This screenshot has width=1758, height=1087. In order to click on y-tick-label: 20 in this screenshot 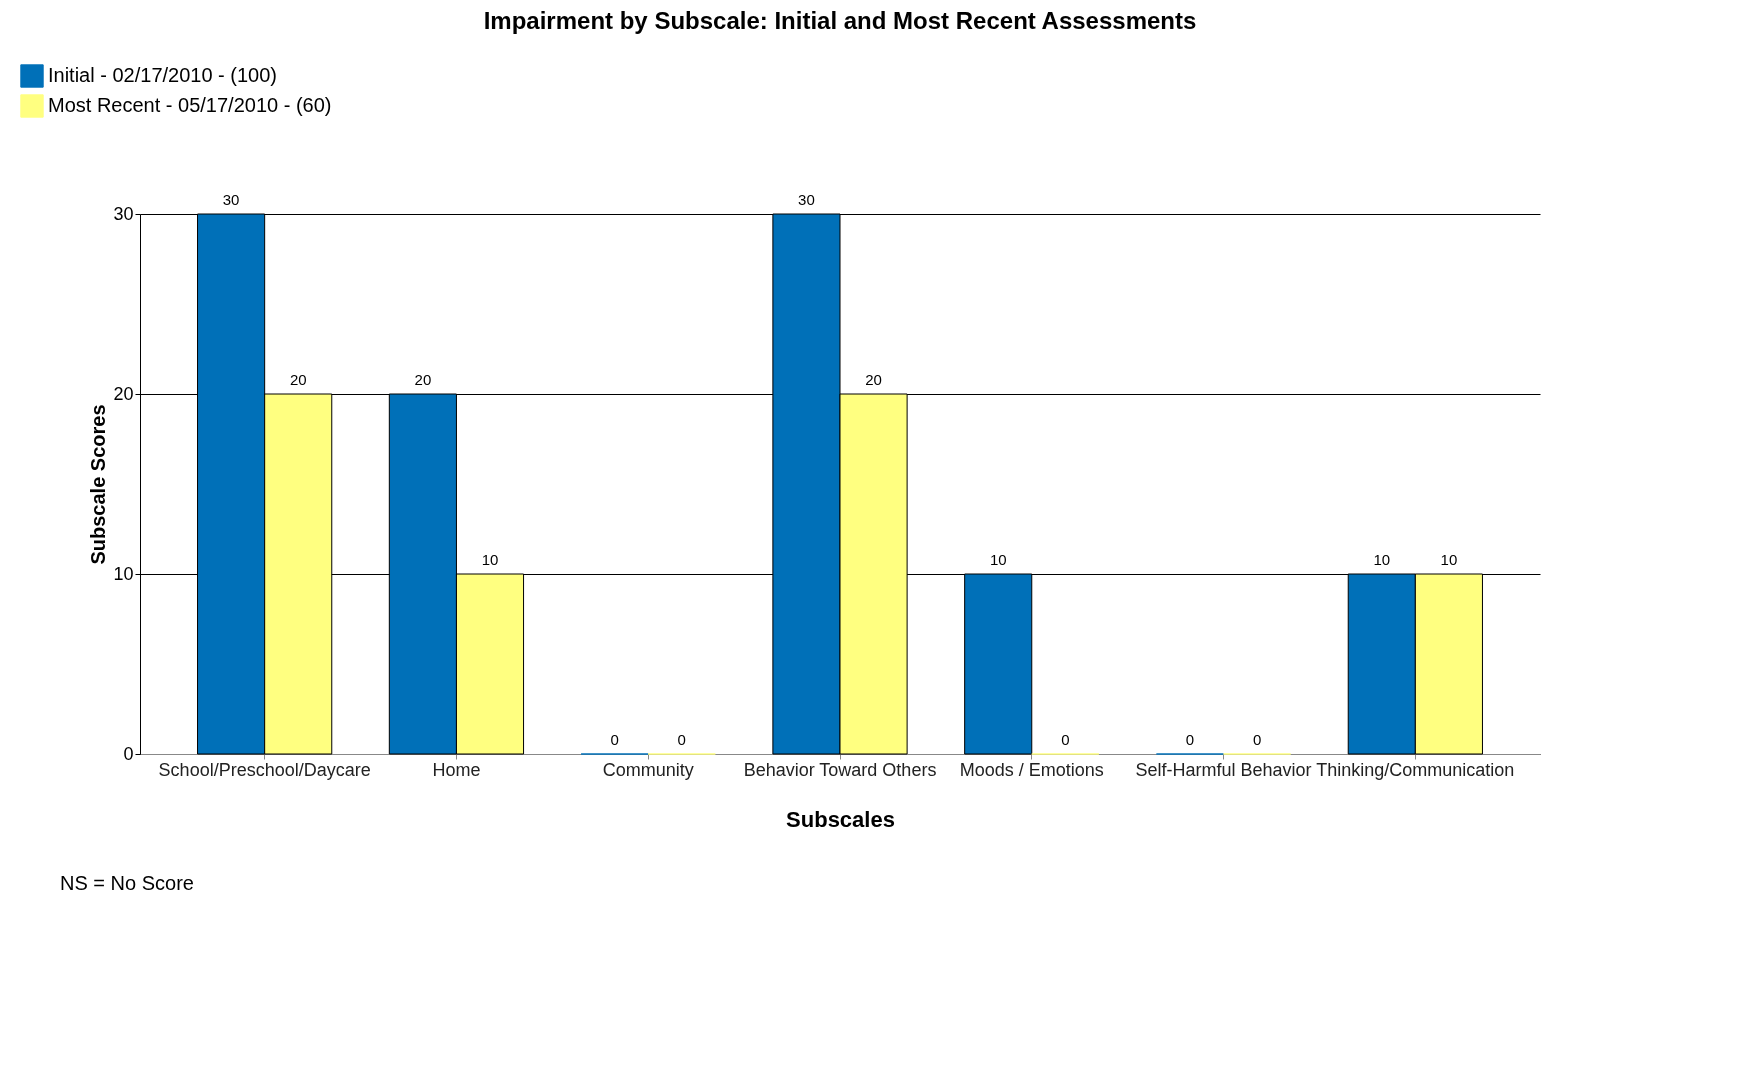, I will do `click(123, 393)`.